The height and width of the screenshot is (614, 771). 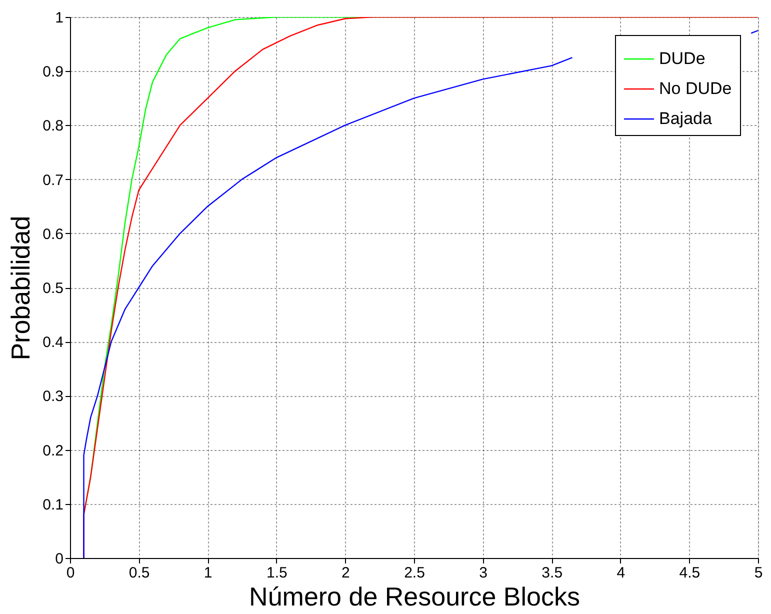 What do you see at coordinates (208, 573) in the screenshot?
I see `x-tick-label: 1` at bounding box center [208, 573].